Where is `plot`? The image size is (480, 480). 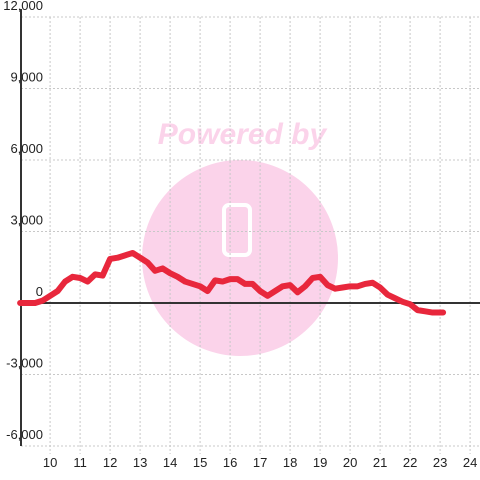 plot is located at coordinates (232, 282).